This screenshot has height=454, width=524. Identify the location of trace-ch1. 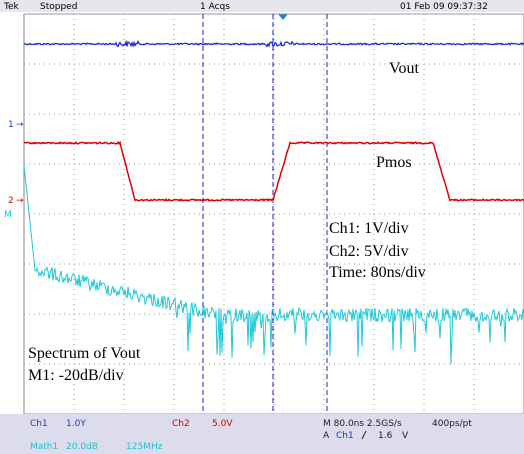
(273, 43).